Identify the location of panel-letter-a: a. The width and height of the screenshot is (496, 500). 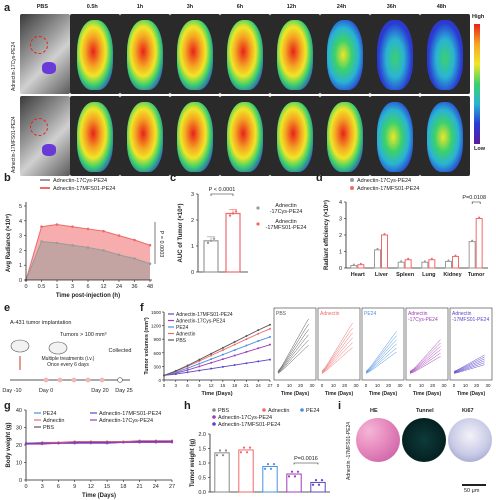
(7, 8).